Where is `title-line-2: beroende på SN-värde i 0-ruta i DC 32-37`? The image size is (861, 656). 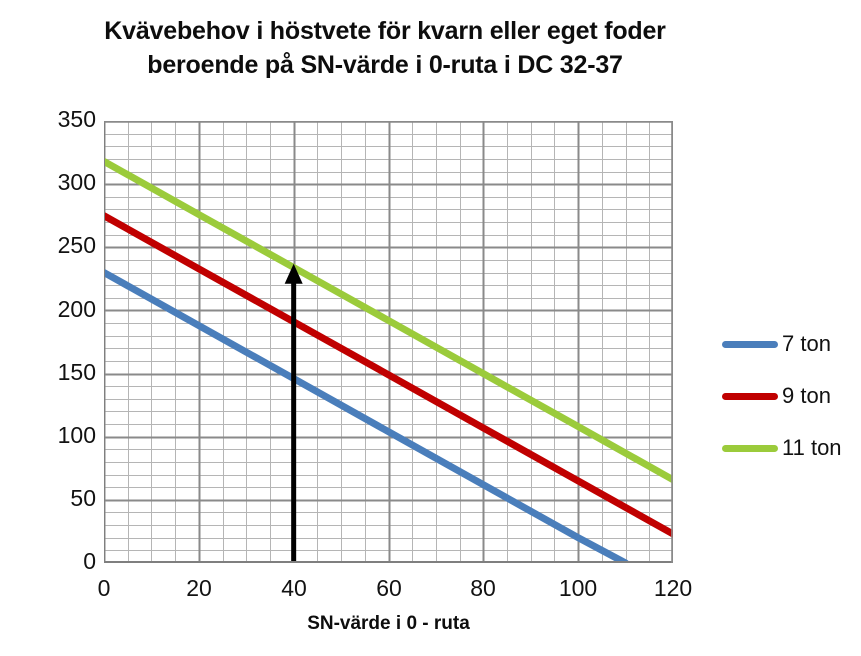
title-line-2: beroende på SN-värde i 0-ruta i DC 32-37 is located at coordinates (385, 65).